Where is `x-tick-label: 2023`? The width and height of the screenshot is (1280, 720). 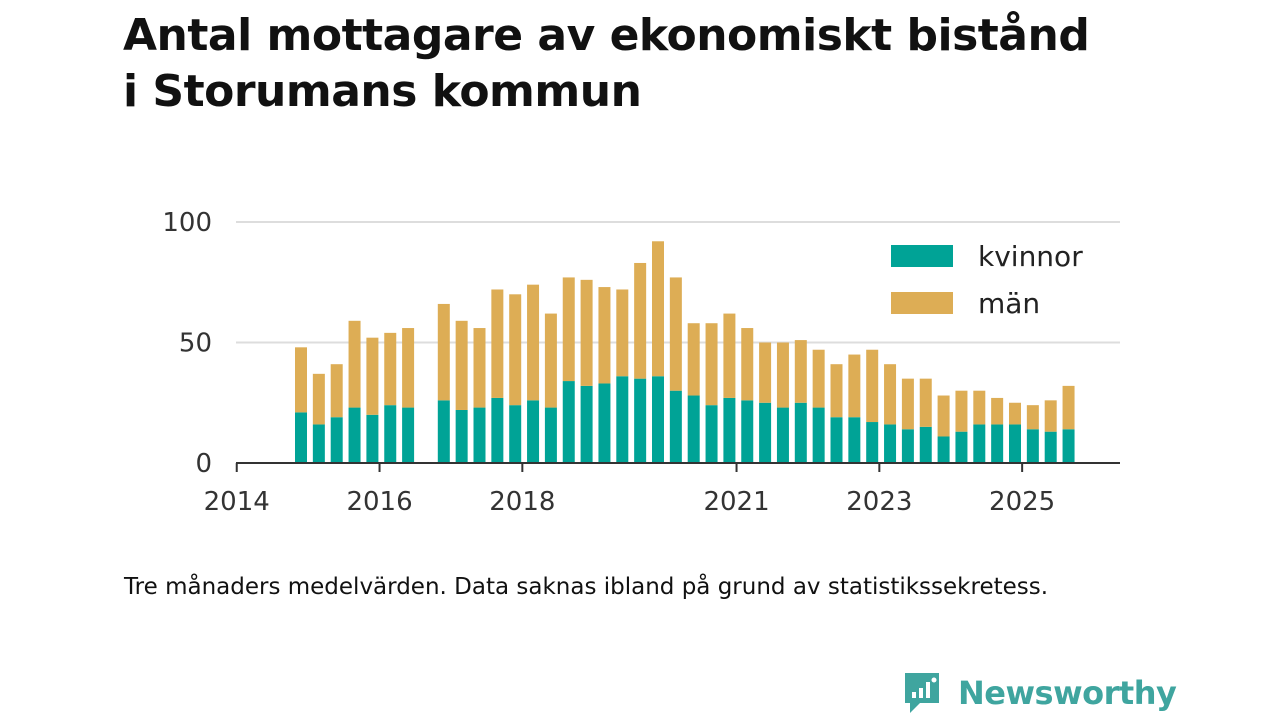
x-tick-label: 2023 is located at coordinates (879, 502).